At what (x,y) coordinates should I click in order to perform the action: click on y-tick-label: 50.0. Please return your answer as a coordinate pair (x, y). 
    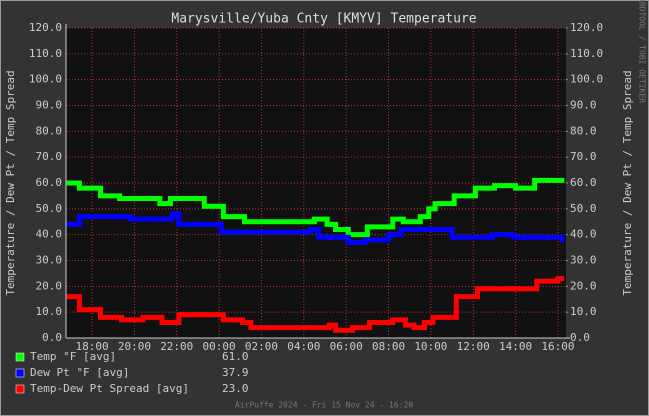
    Looking at the image, I should click on (49, 208).